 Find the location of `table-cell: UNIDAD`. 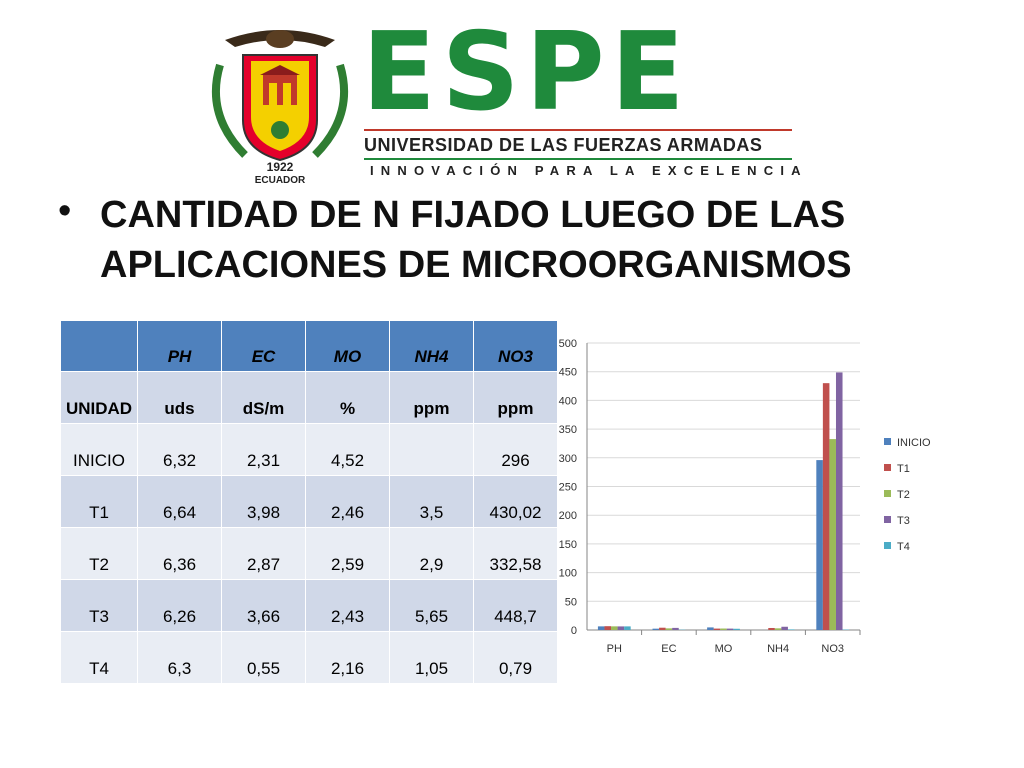

table-cell: UNIDAD is located at coordinates (99, 397).